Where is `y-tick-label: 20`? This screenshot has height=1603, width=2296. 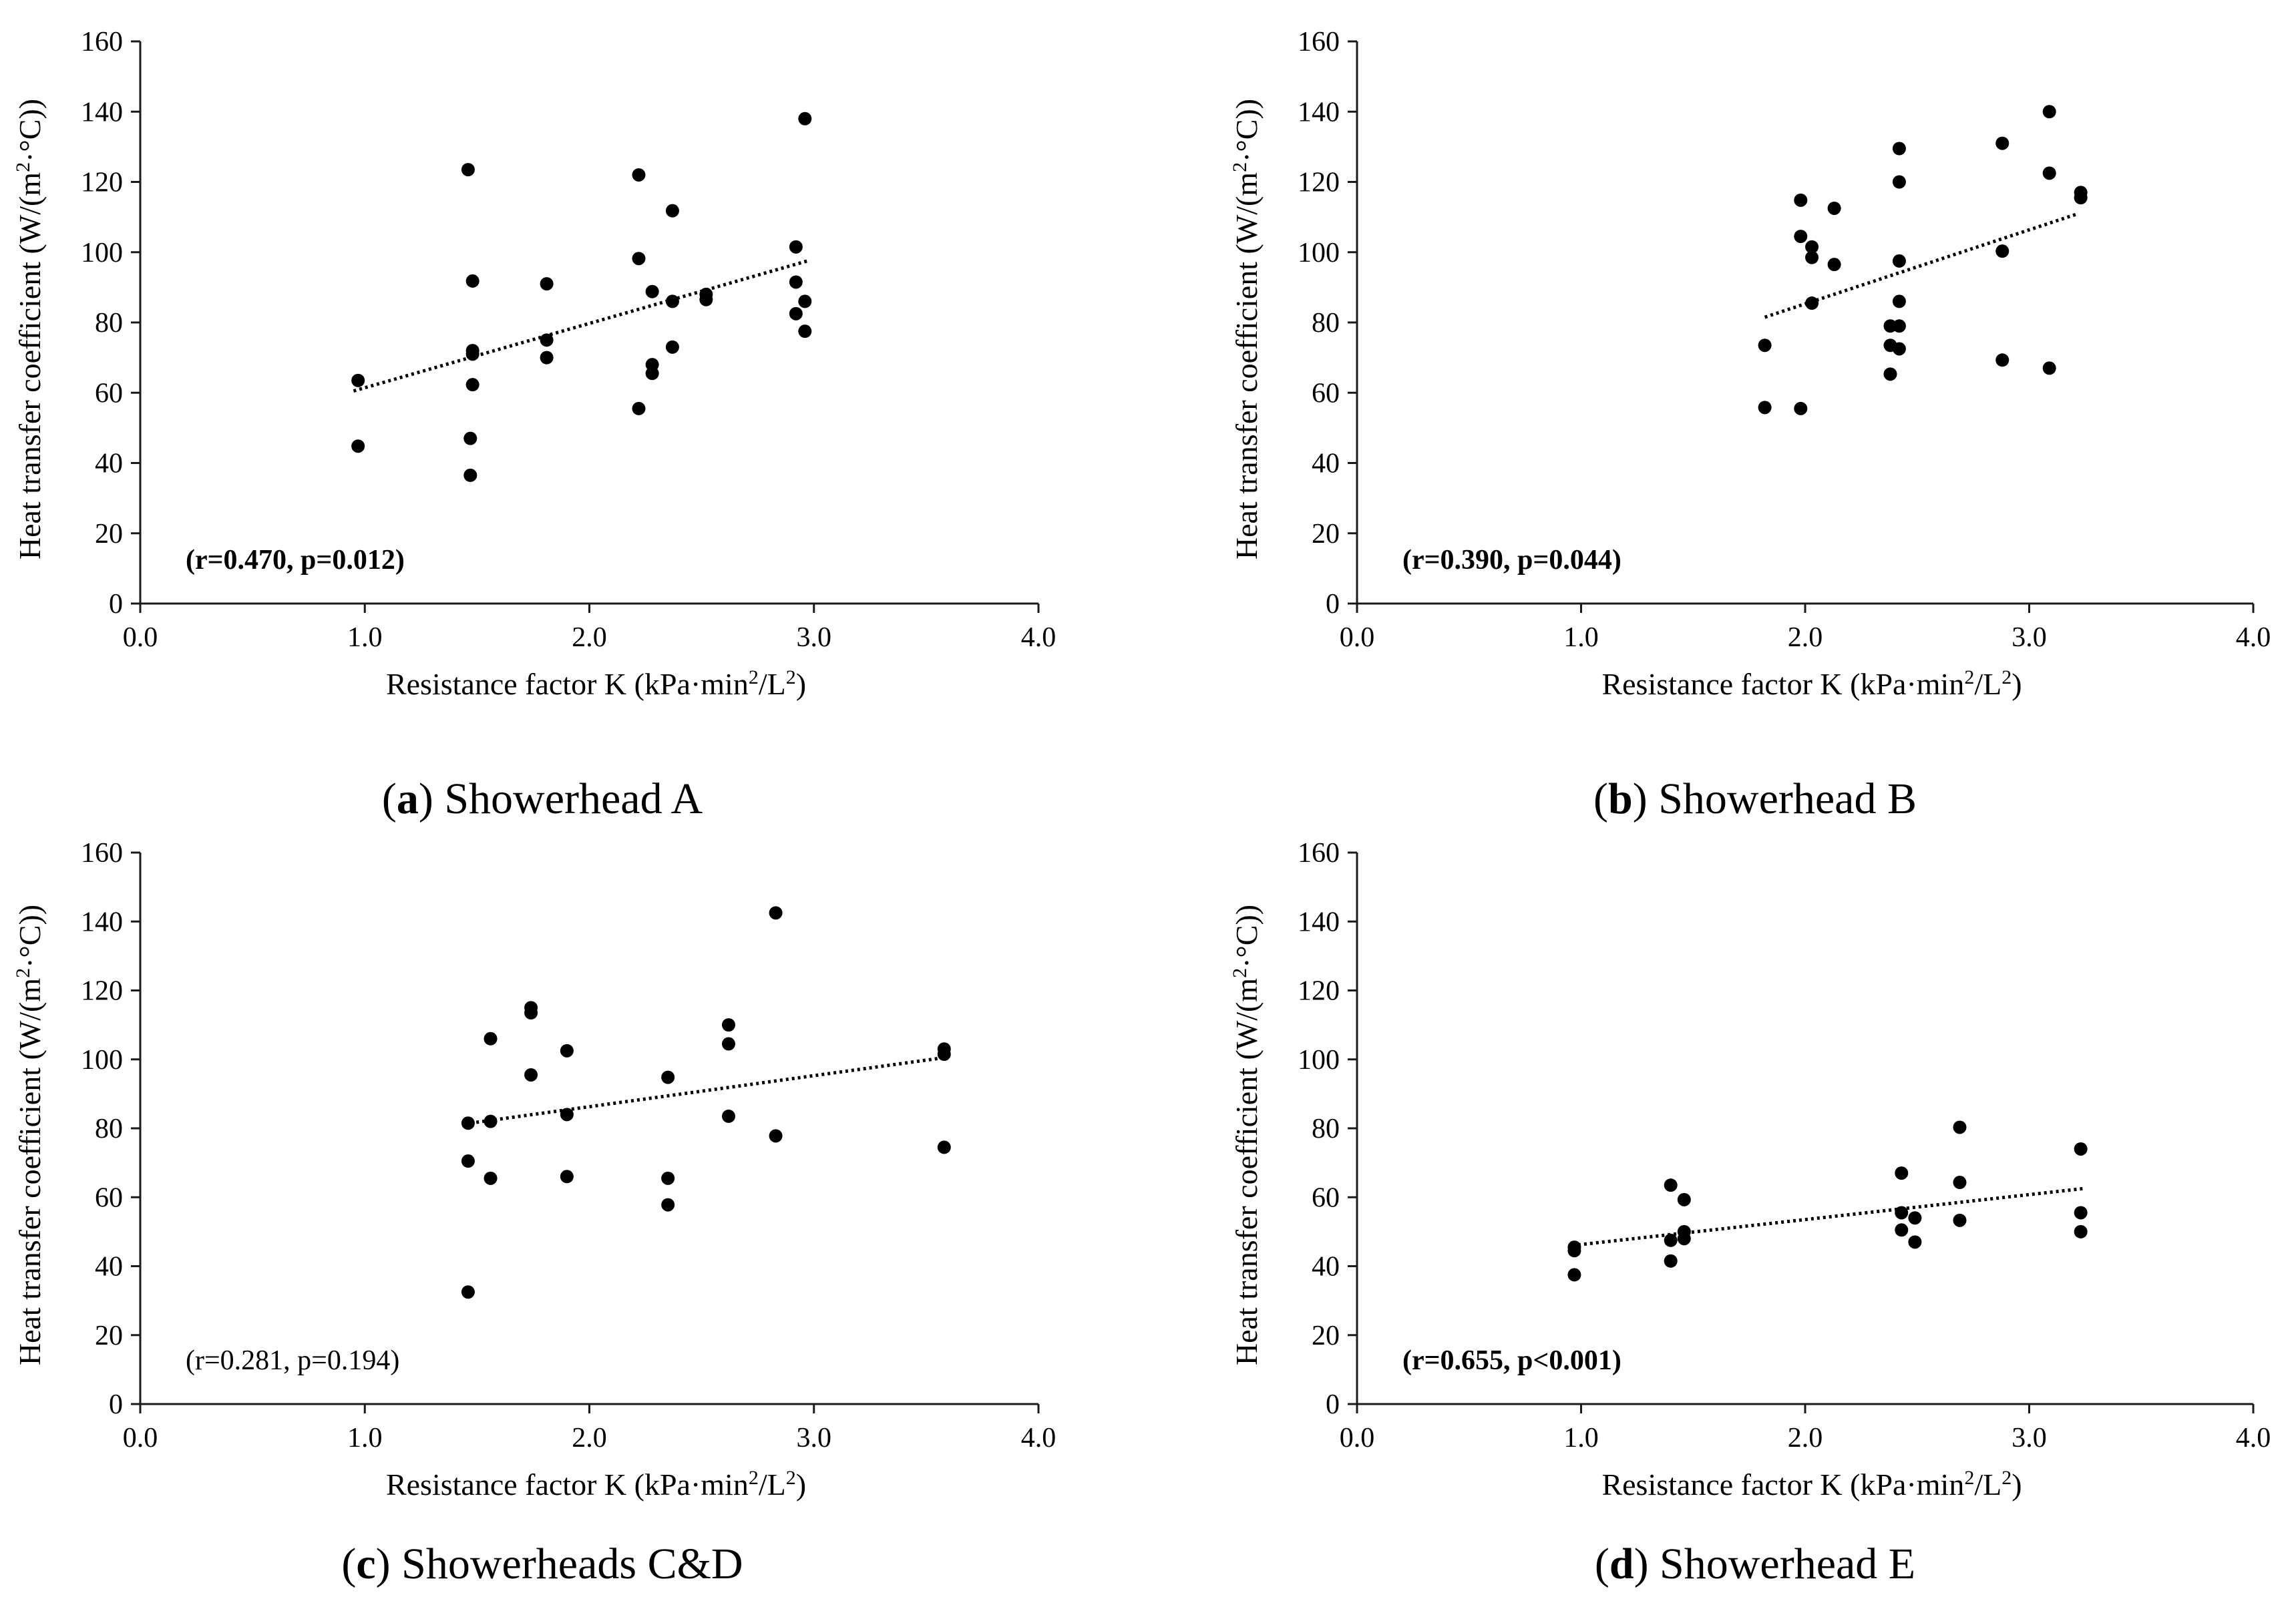
y-tick-label: 20 is located at coordinates (109, 1336).